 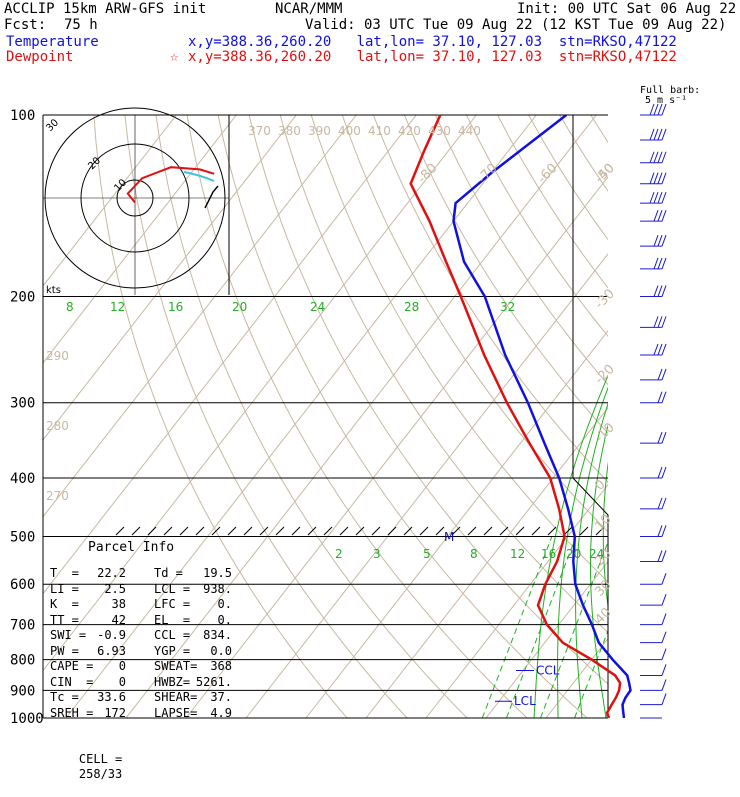 What do you see at coordinates (100, 759) in the screenshot?
I see `parcel-cell-label: CELL =` at bounding box center [100, 759].